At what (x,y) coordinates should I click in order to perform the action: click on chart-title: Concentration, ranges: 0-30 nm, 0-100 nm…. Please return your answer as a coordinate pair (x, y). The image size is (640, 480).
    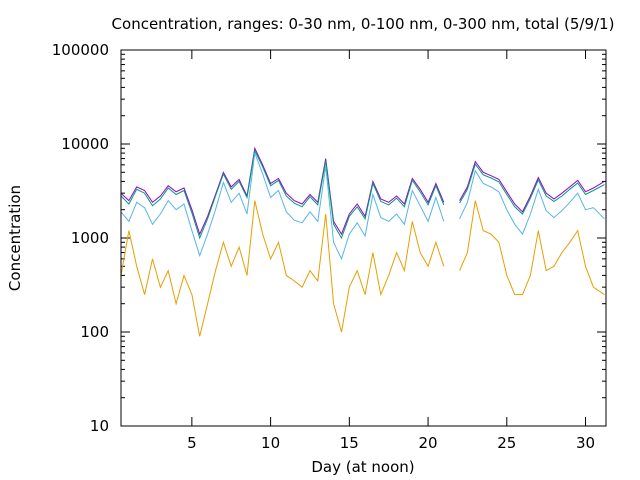
    Looking at the image, I should click on (363, 24).